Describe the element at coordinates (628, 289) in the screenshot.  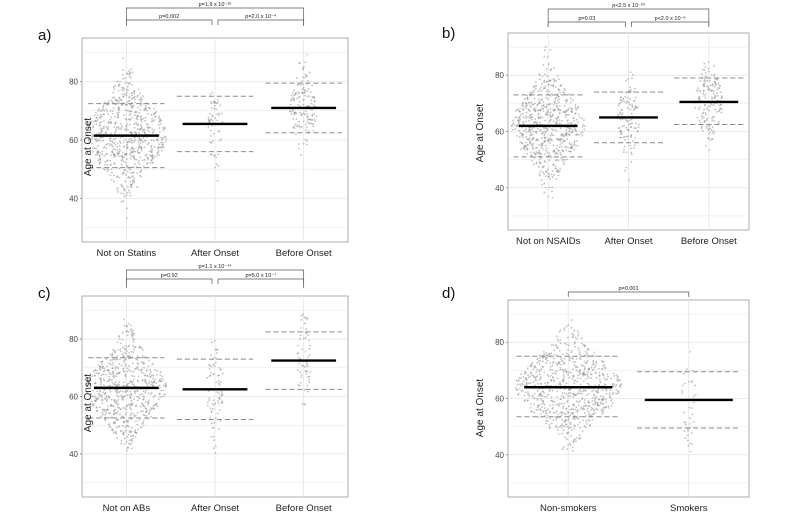
I see `p-value-label: p=0.001` at that location.